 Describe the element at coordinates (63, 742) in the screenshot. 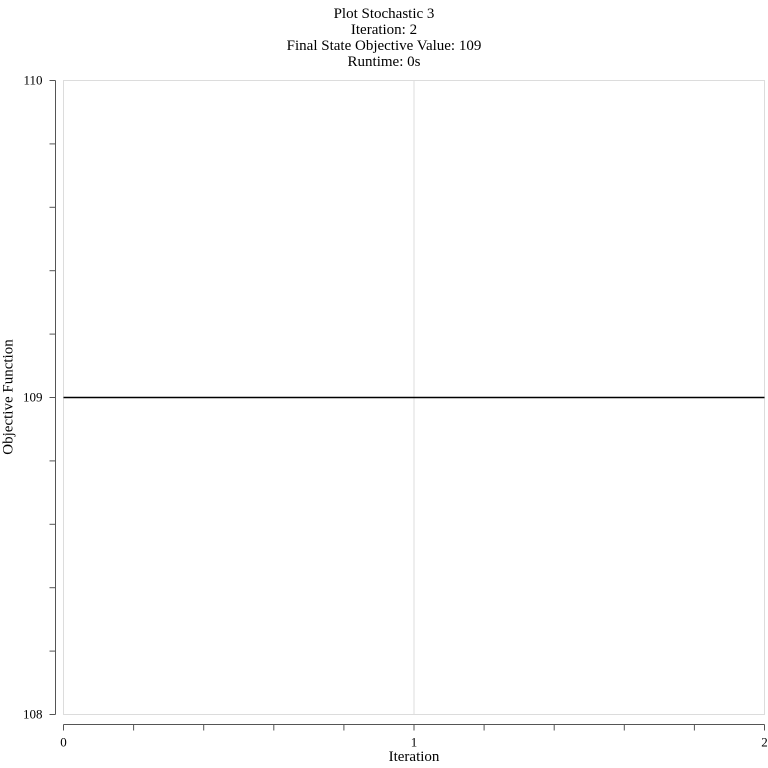

I see `x-tick-label-0: 0` at that location.